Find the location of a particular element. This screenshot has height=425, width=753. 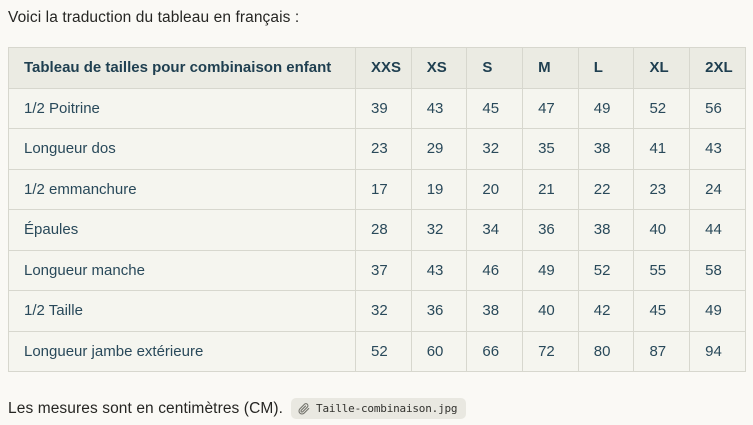

measurement-value-cell: 28 is located at coordinates (383, 230).